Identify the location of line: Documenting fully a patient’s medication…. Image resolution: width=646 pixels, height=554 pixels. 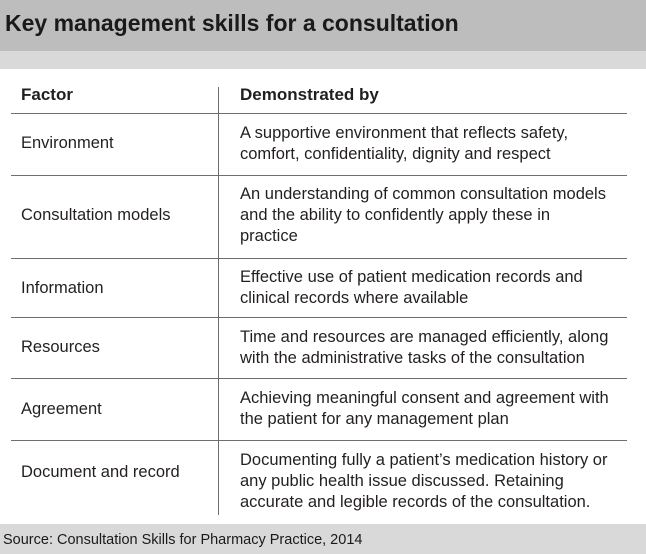
(424, 460).